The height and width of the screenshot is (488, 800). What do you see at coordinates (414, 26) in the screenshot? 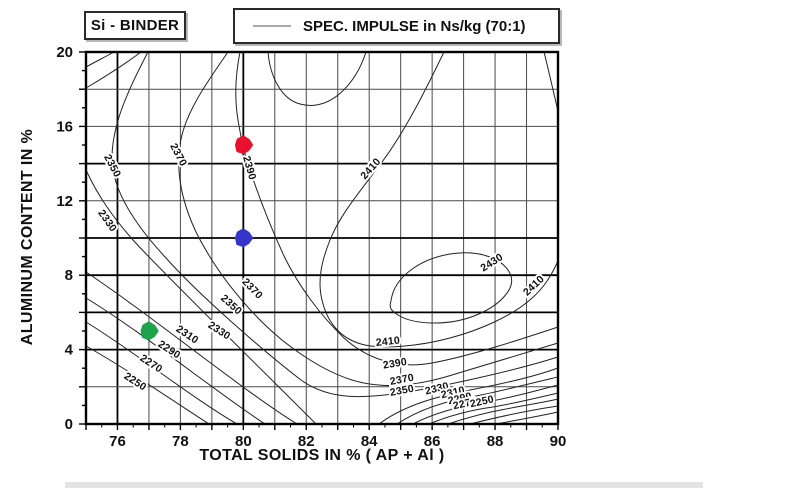
I see `legend-label: SPEC. IMPULSE in Ns/kg (70:1)` at bounding box center [414, 26].